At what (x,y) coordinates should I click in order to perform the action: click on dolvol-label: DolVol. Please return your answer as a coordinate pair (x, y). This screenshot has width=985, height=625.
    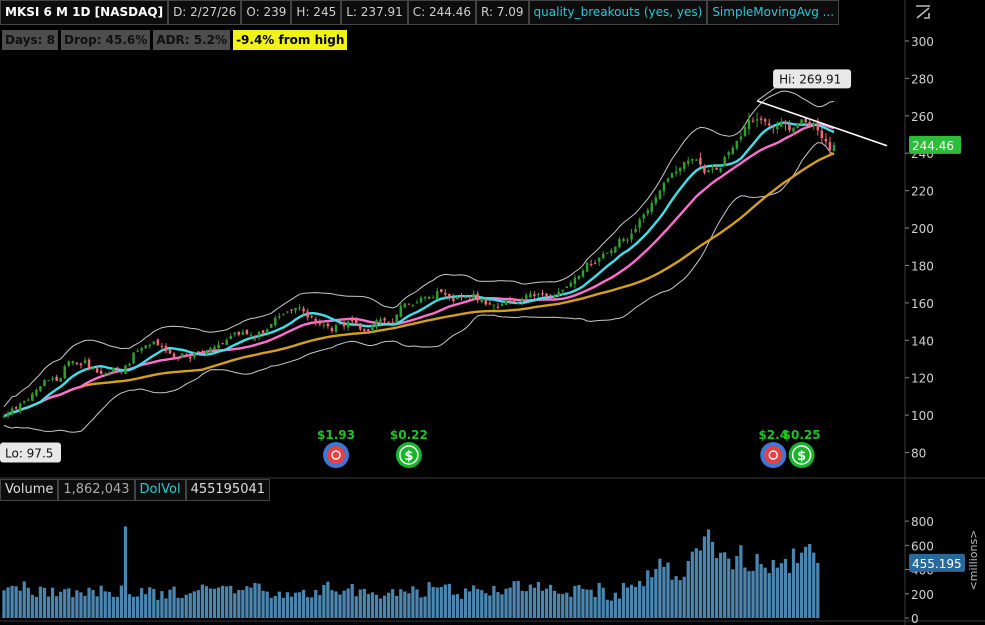
    Looking at the image, I should click on (160, 490).